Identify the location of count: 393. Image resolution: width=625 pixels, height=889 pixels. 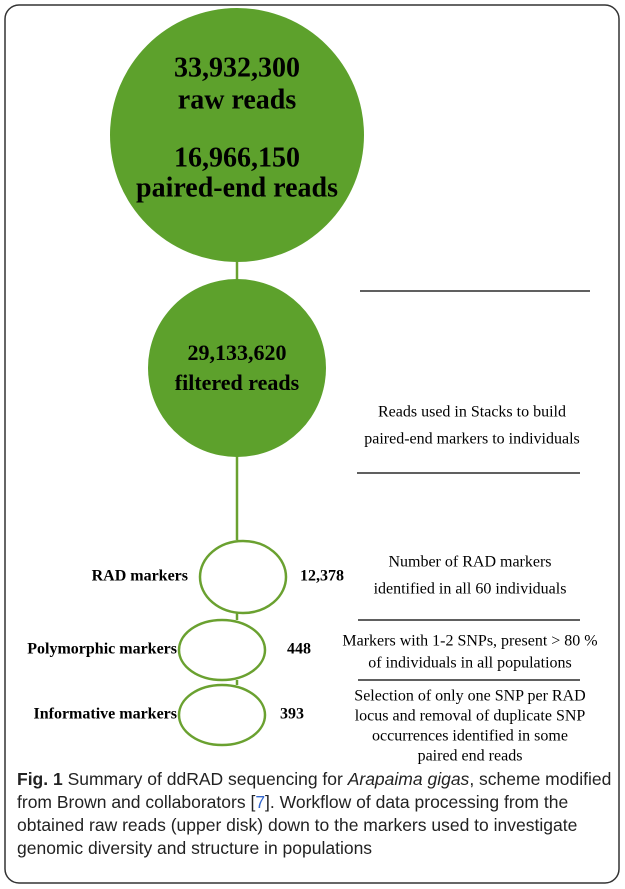
(292, 714).